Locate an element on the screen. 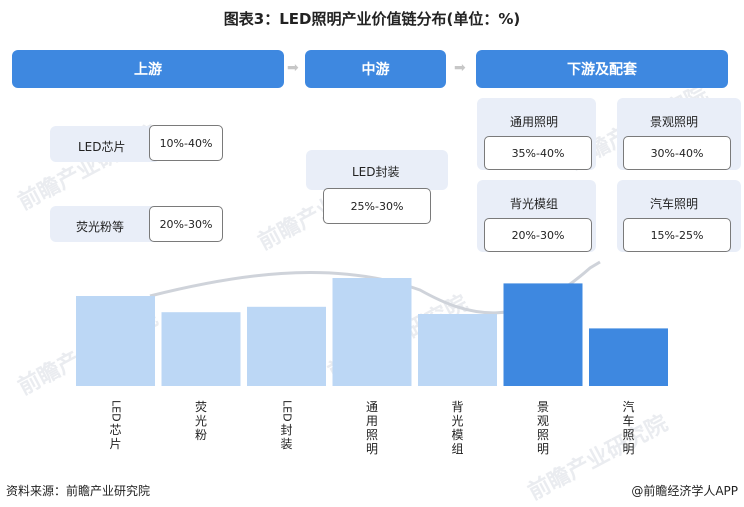 The height and width of the screenshot is (507, 744). label-phosphor: 荧光粉等 is located at coordinates (100, 227).